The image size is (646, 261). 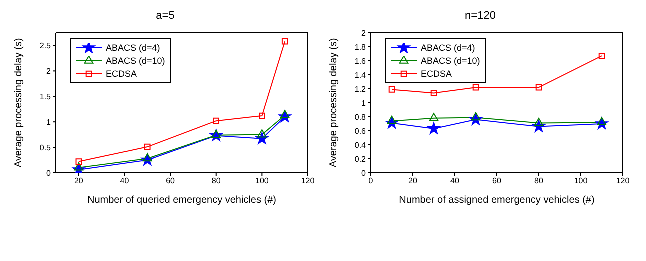 I want to click on y-tick-label: 1.6, so click(x=360, y=61).